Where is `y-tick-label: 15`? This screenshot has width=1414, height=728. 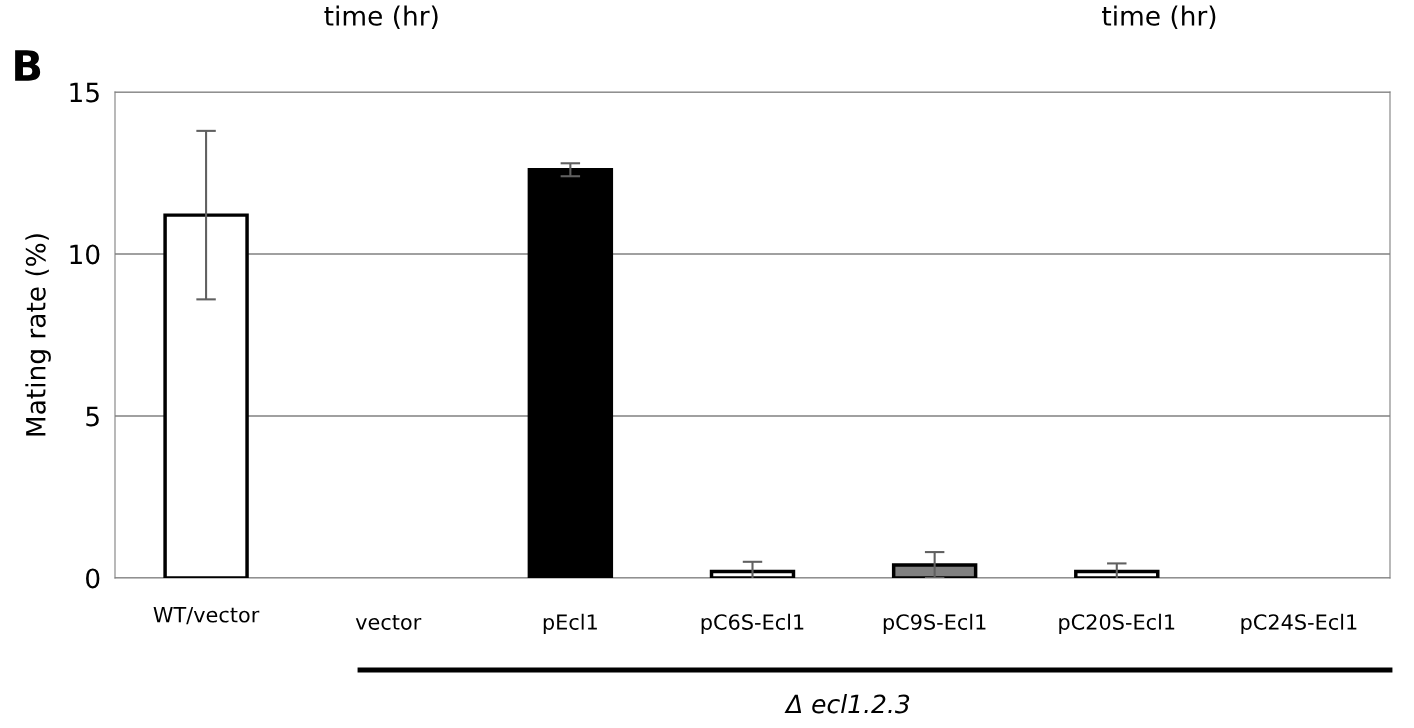
y-tick-label: 15 is located at coordinates (84, 92).